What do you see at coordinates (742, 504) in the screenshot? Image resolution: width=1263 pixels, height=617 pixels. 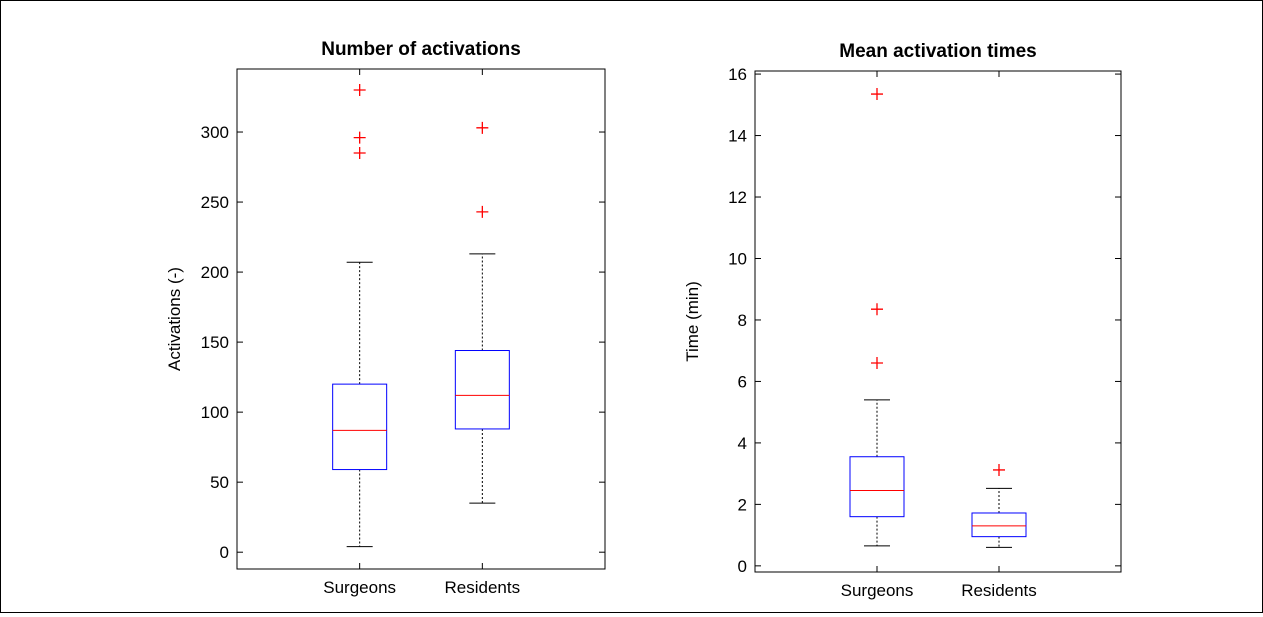 I see `y-tick-label: 2` at bounding box center [742, 504].